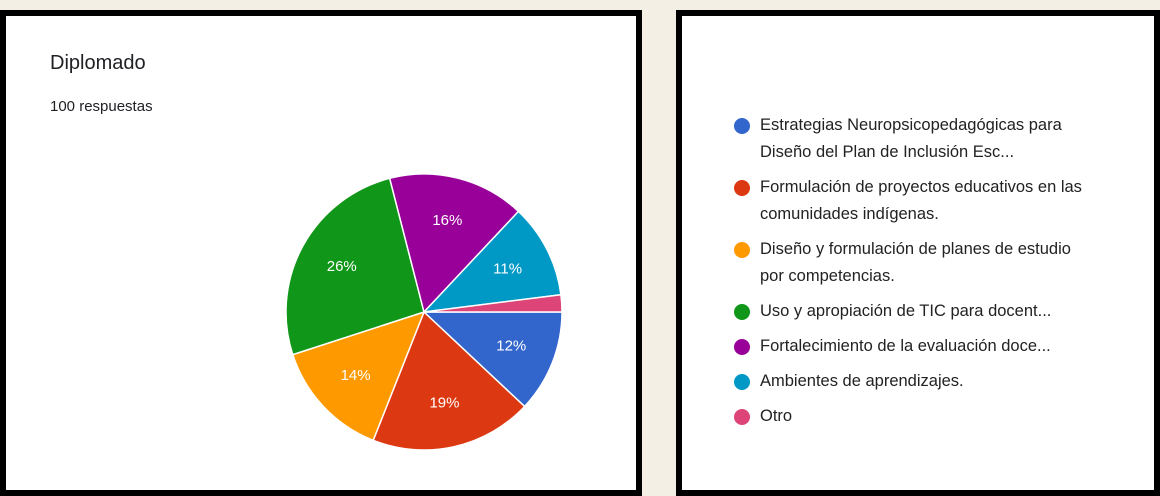  I want to click on legend-label: Otro, so click(776, 416).